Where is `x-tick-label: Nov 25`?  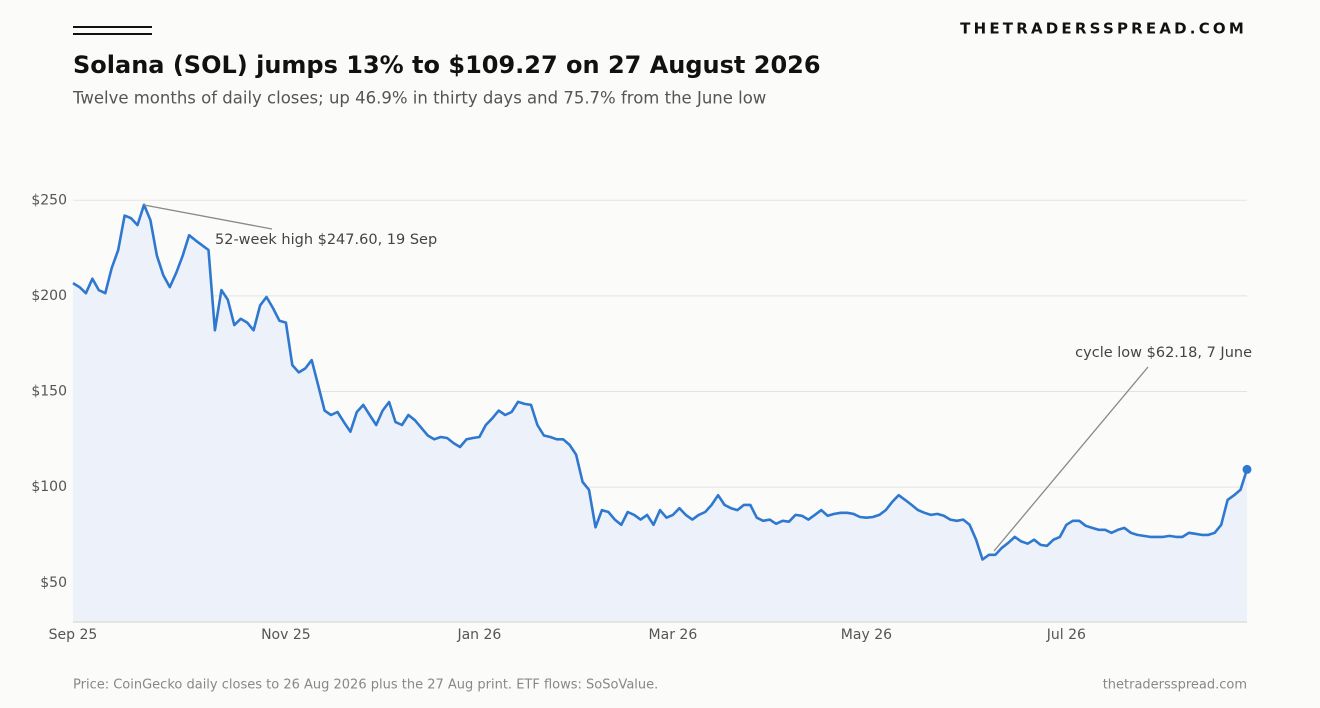
x-tick-label: Nov 25 is located at coordinates (286, 635).